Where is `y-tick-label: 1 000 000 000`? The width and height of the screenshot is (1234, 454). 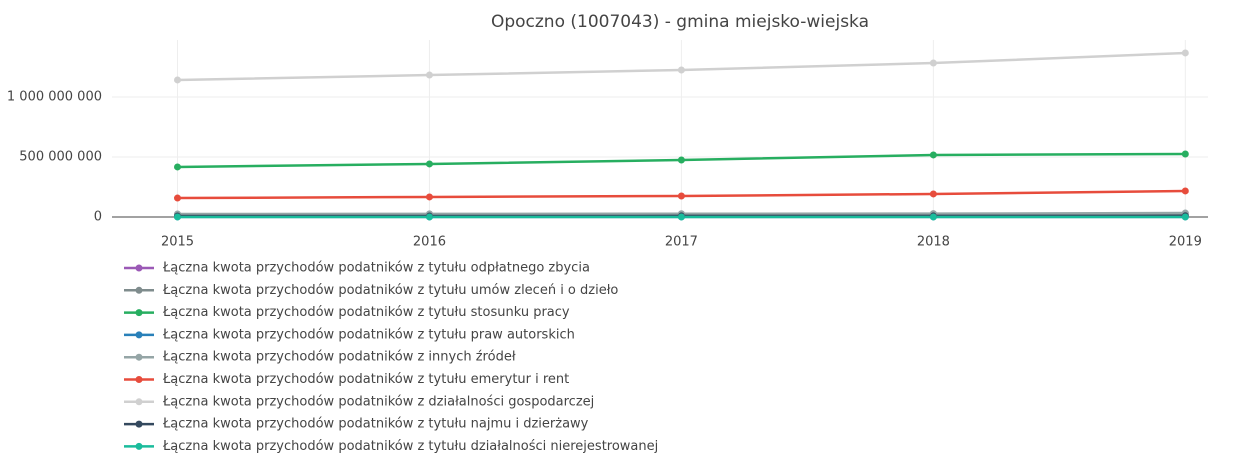 y-tick-label: 1 000 000 000 is located at coordinates (54, 97).